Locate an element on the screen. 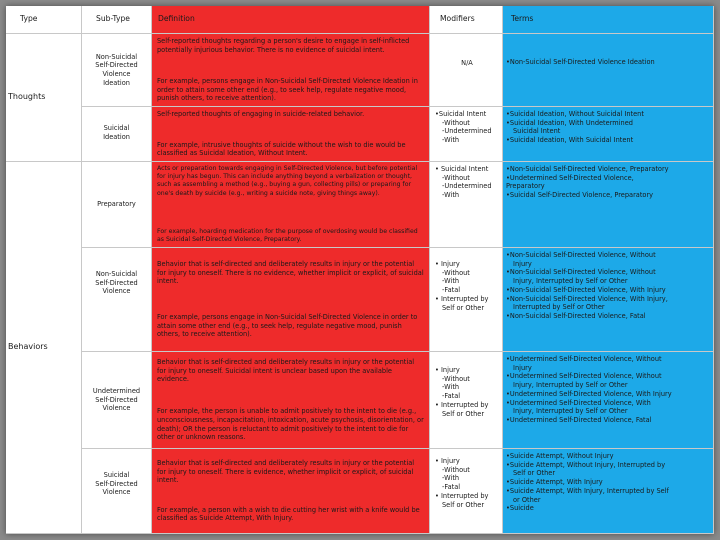 Image resolution: width=720 pixels, height=540 pixels. header-type: Type is located at coordinates (44, 20).